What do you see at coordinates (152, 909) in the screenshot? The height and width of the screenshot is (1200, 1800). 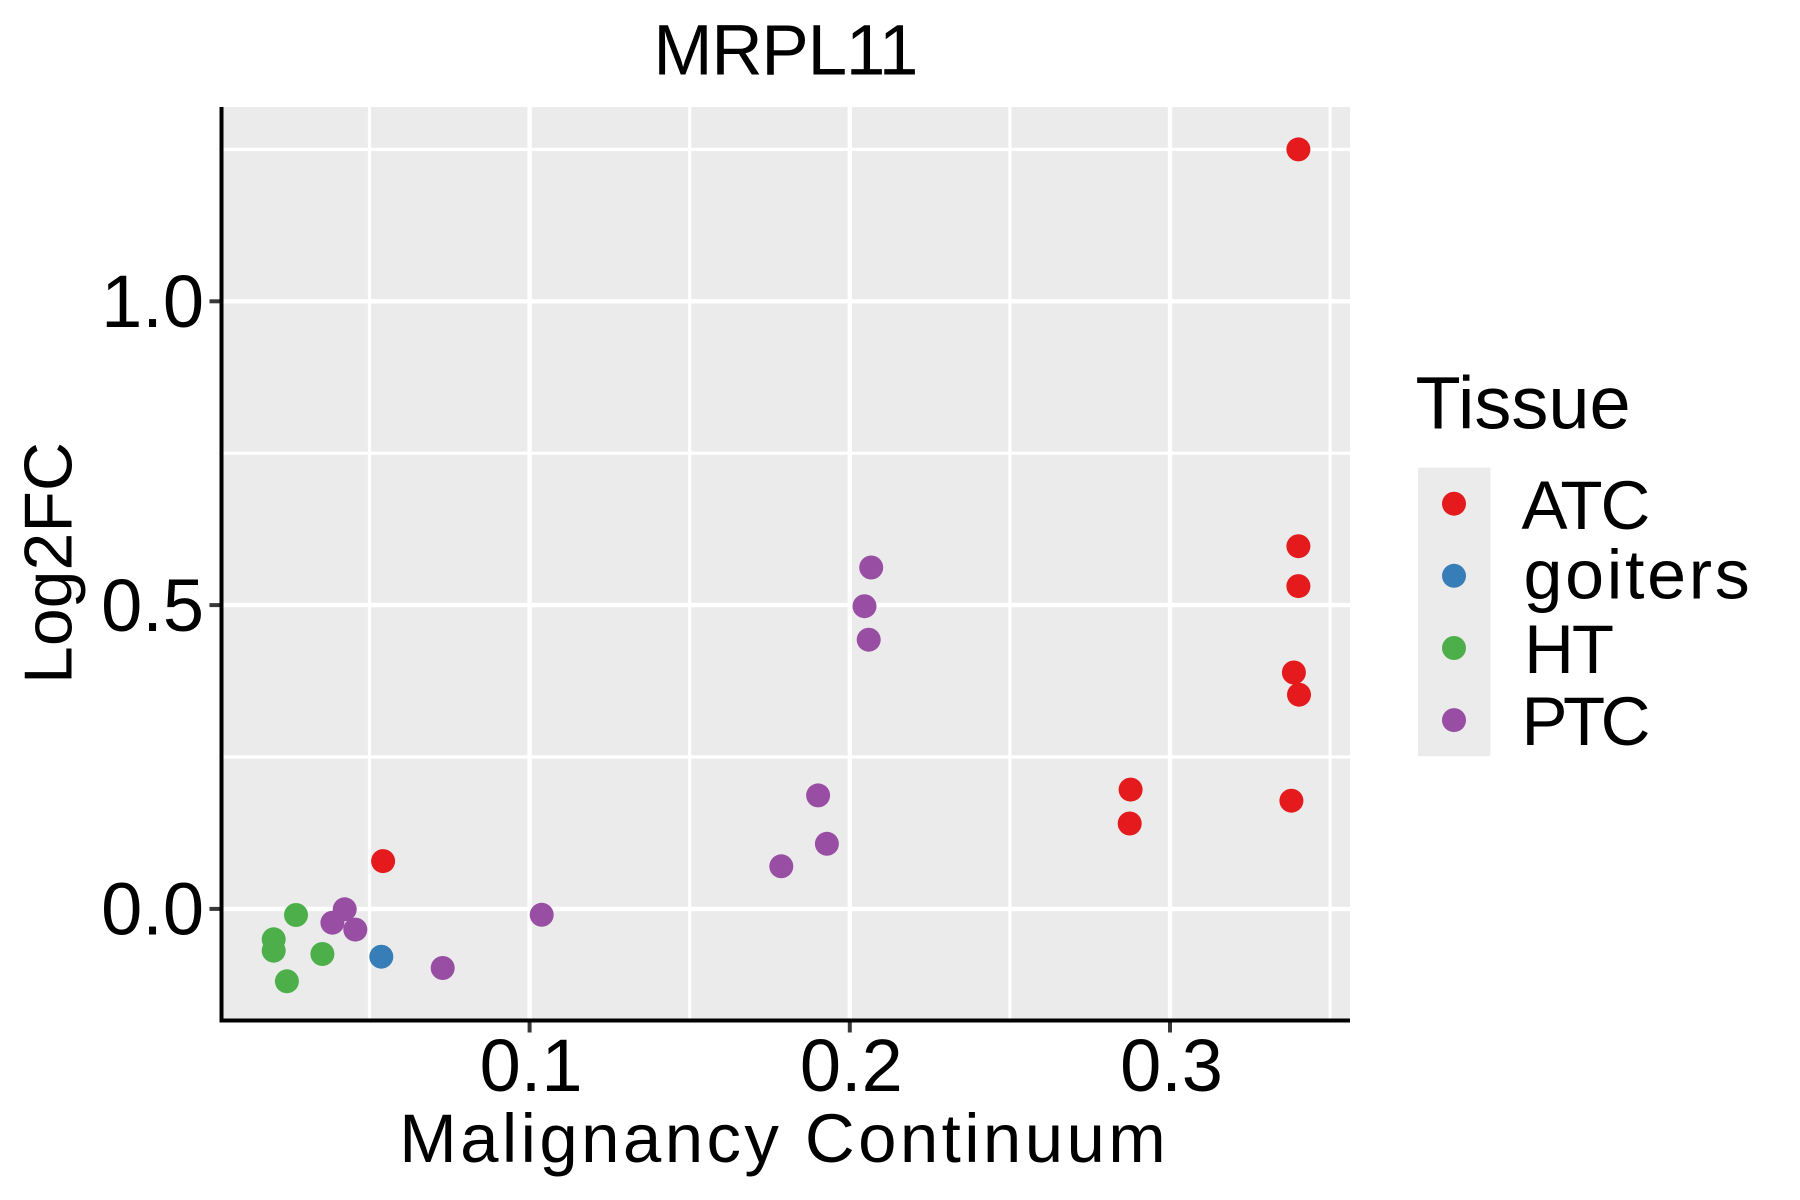 I see `svg-text: 0.0` at bounding box center [152, 909].